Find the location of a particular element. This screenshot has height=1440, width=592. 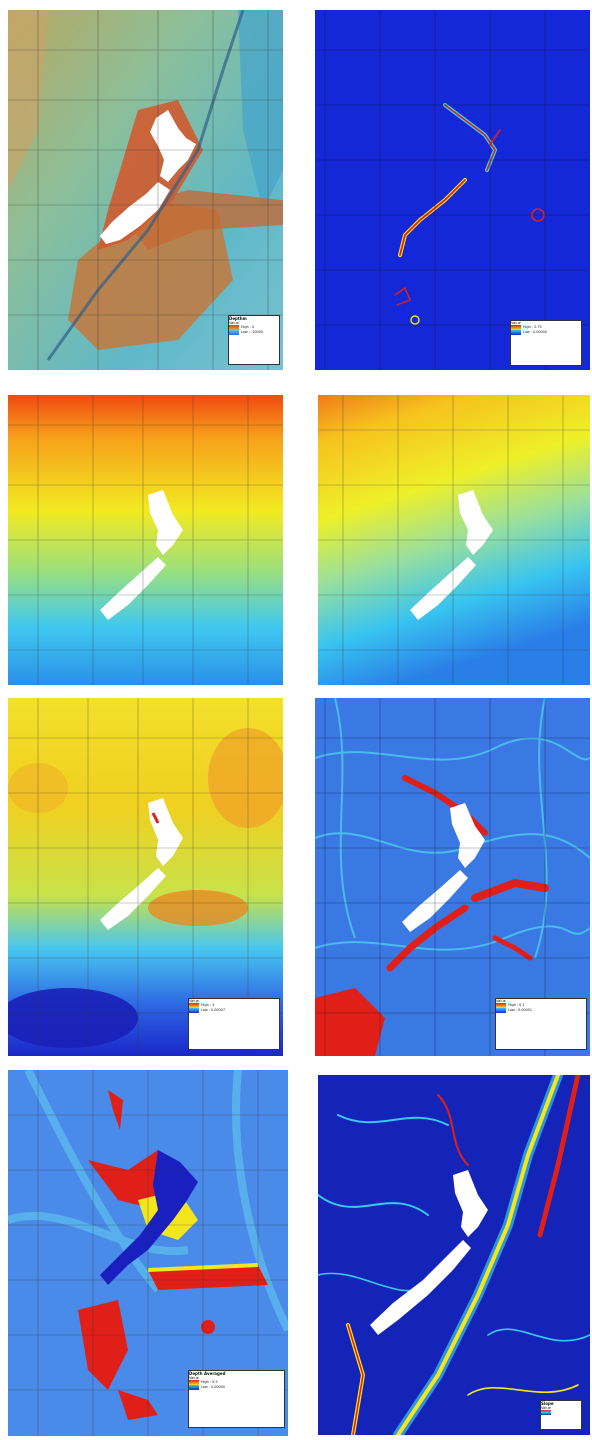

legend-depth: Depthm Value High : 0 Low : -10000 is located at coordinates (254, 340).